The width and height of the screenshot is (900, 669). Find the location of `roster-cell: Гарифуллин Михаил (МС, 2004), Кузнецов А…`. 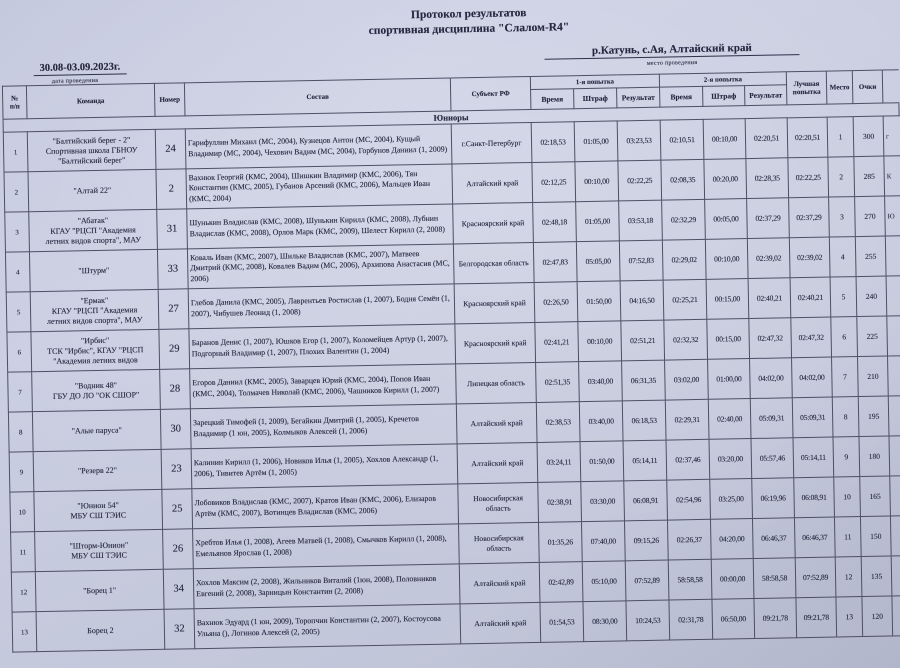

roster-cell: Гарифуллин Михаил (МС, 2004), Кузнецов А… is located at coordinates (318, 146).